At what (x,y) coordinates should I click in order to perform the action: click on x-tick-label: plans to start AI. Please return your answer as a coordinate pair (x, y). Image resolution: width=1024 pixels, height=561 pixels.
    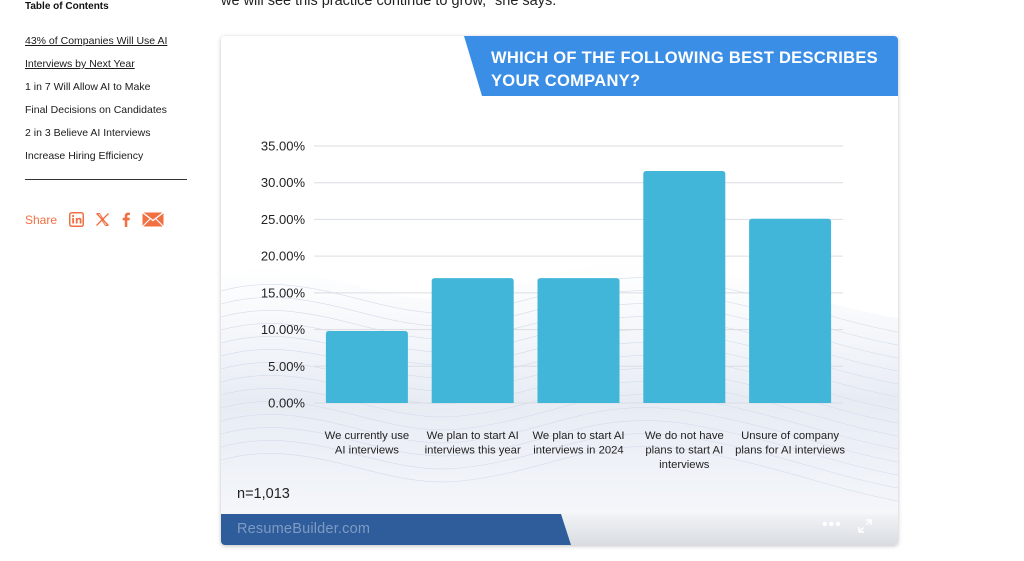
    Looking at the image, I should click on (684, 451).